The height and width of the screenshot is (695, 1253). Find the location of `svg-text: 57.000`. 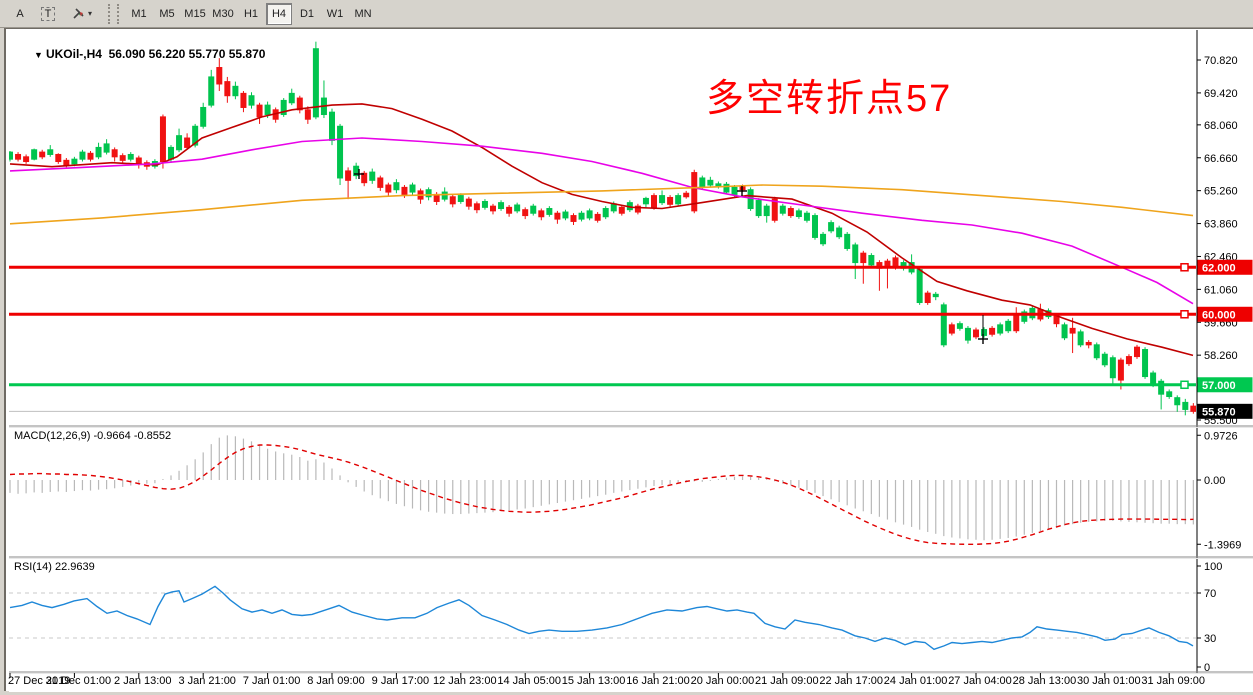

svg-text: 57.000 is located at coordinates (1219, 386).